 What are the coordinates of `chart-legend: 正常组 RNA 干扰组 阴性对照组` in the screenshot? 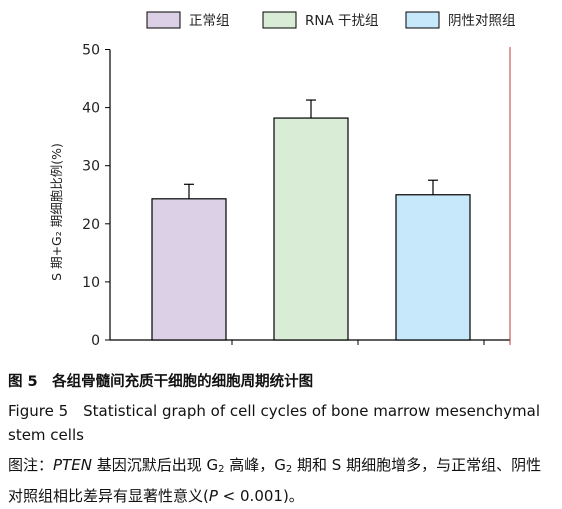 It's located at (331, 20).